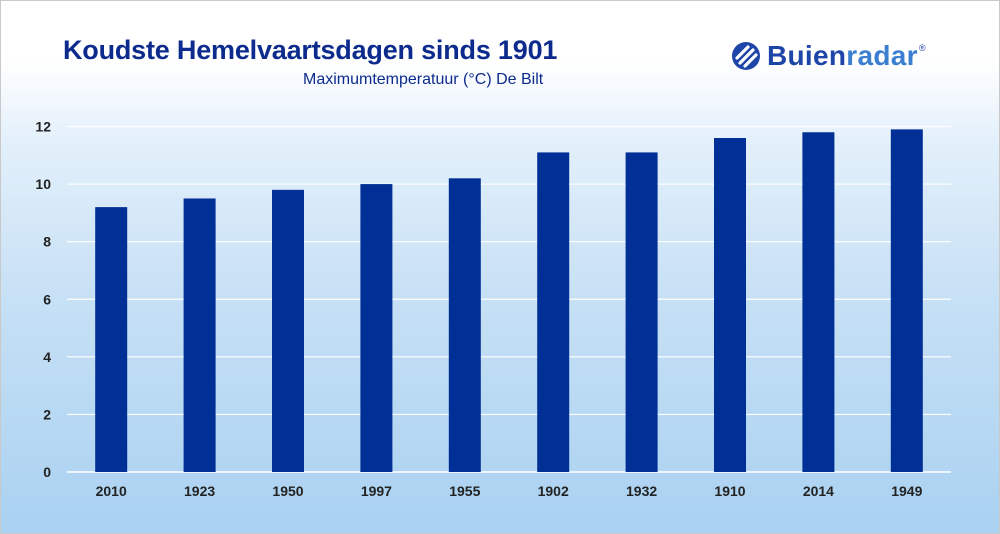 The height and width of the screenshot is (534, 1000). What do you see at coordinates (922, 48) in the screenshot?
I see `brand-registered-mark: ®` at bounding box center [922, 48].